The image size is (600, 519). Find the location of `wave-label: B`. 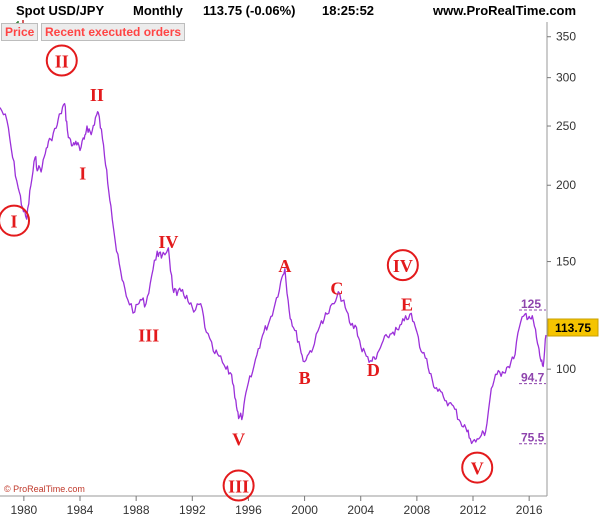

wave-label: B is located at coordinates (305, 378).